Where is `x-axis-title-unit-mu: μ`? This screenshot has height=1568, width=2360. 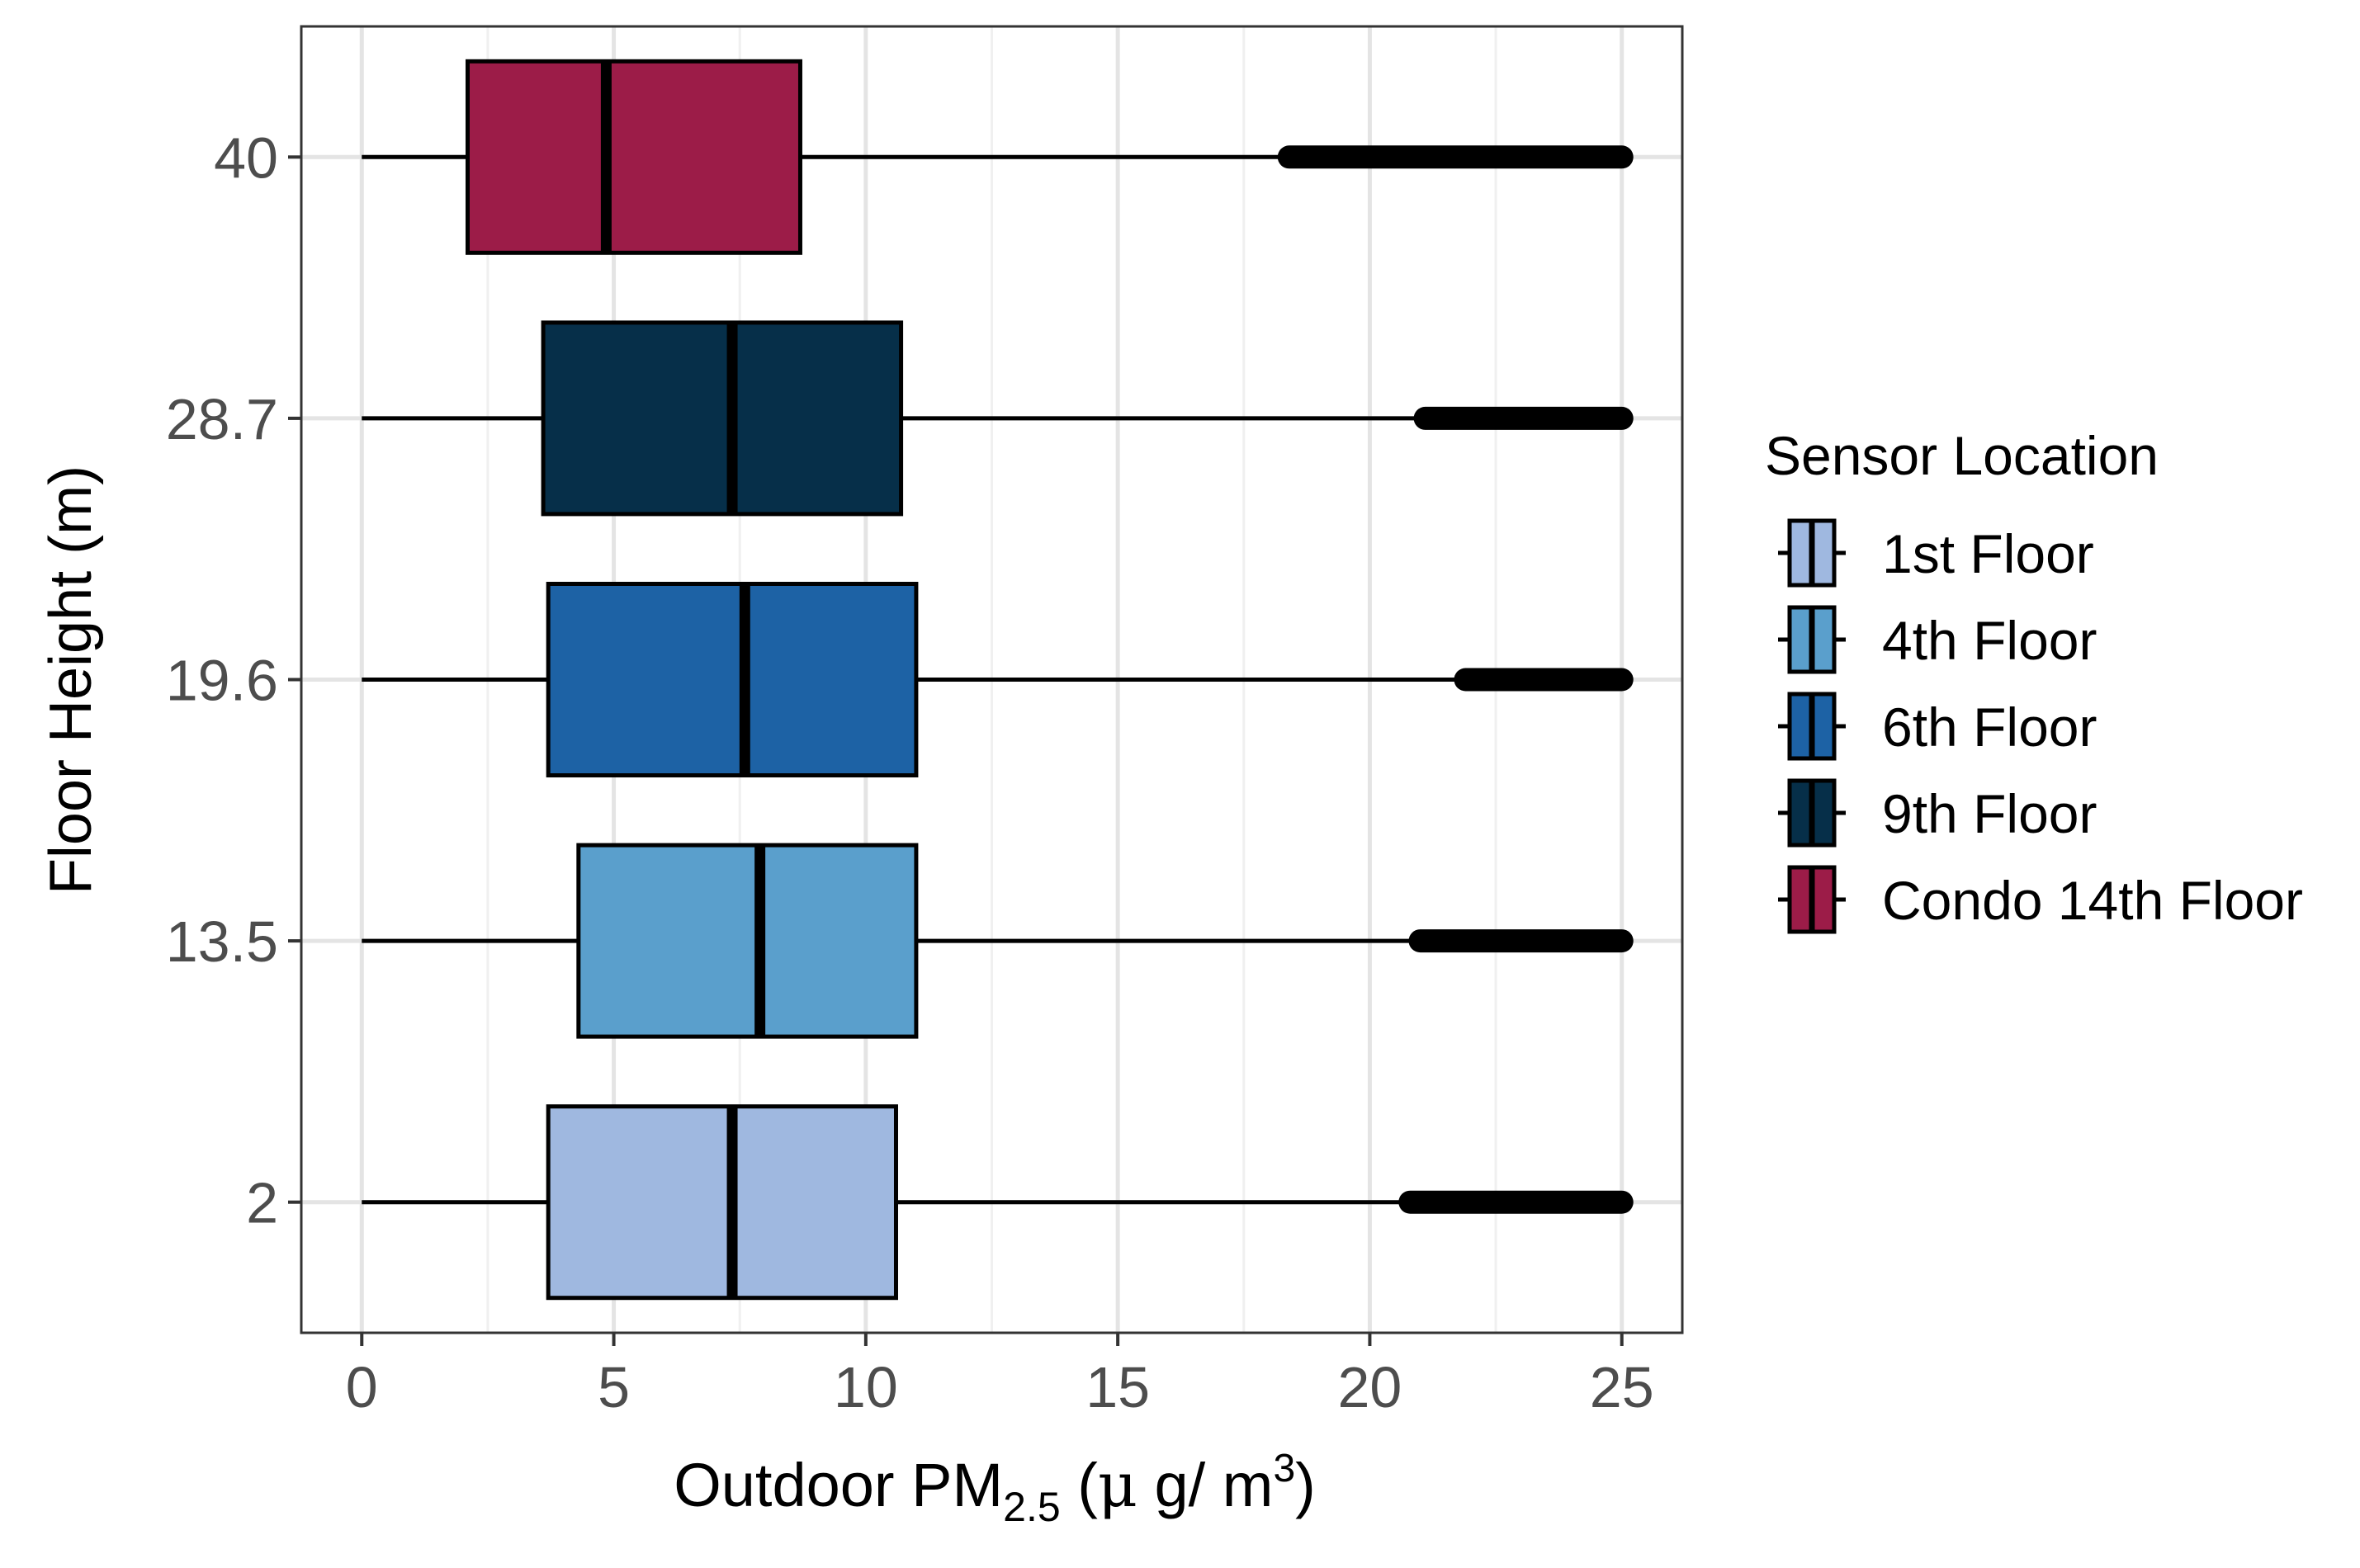
x-axis-title-unit-mu: μ is located at coordinates (1117, 1485).